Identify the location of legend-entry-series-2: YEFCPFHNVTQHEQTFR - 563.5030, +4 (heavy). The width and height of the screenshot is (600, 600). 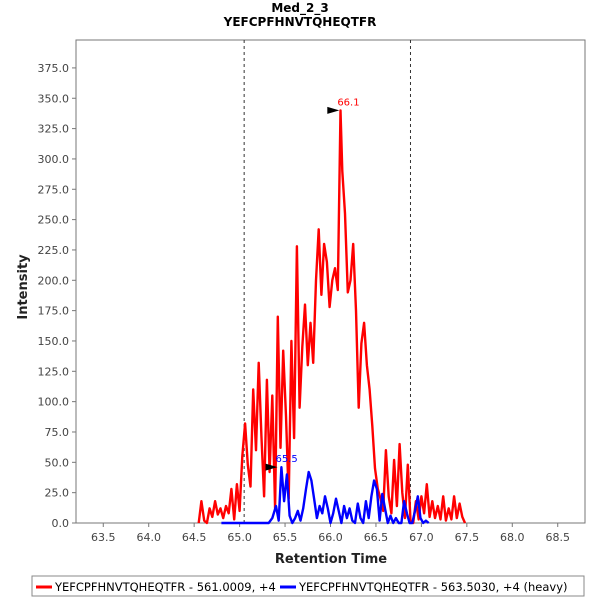
(433, 587).